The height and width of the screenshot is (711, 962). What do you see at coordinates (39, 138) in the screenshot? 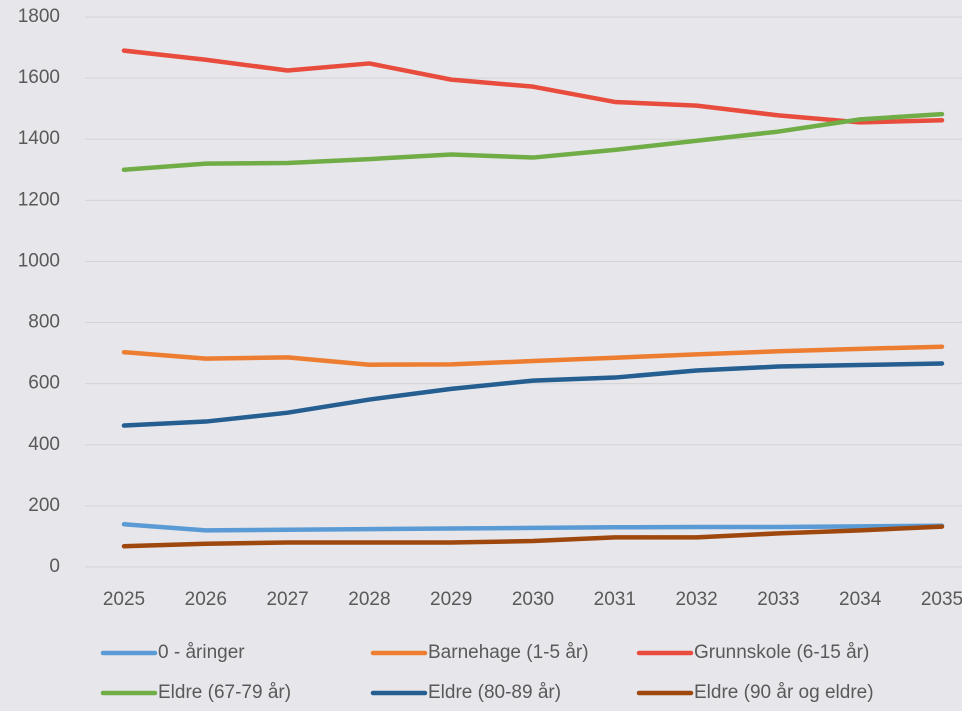
I see `y-tick-label: 1400` at bounding box center [39, 138].